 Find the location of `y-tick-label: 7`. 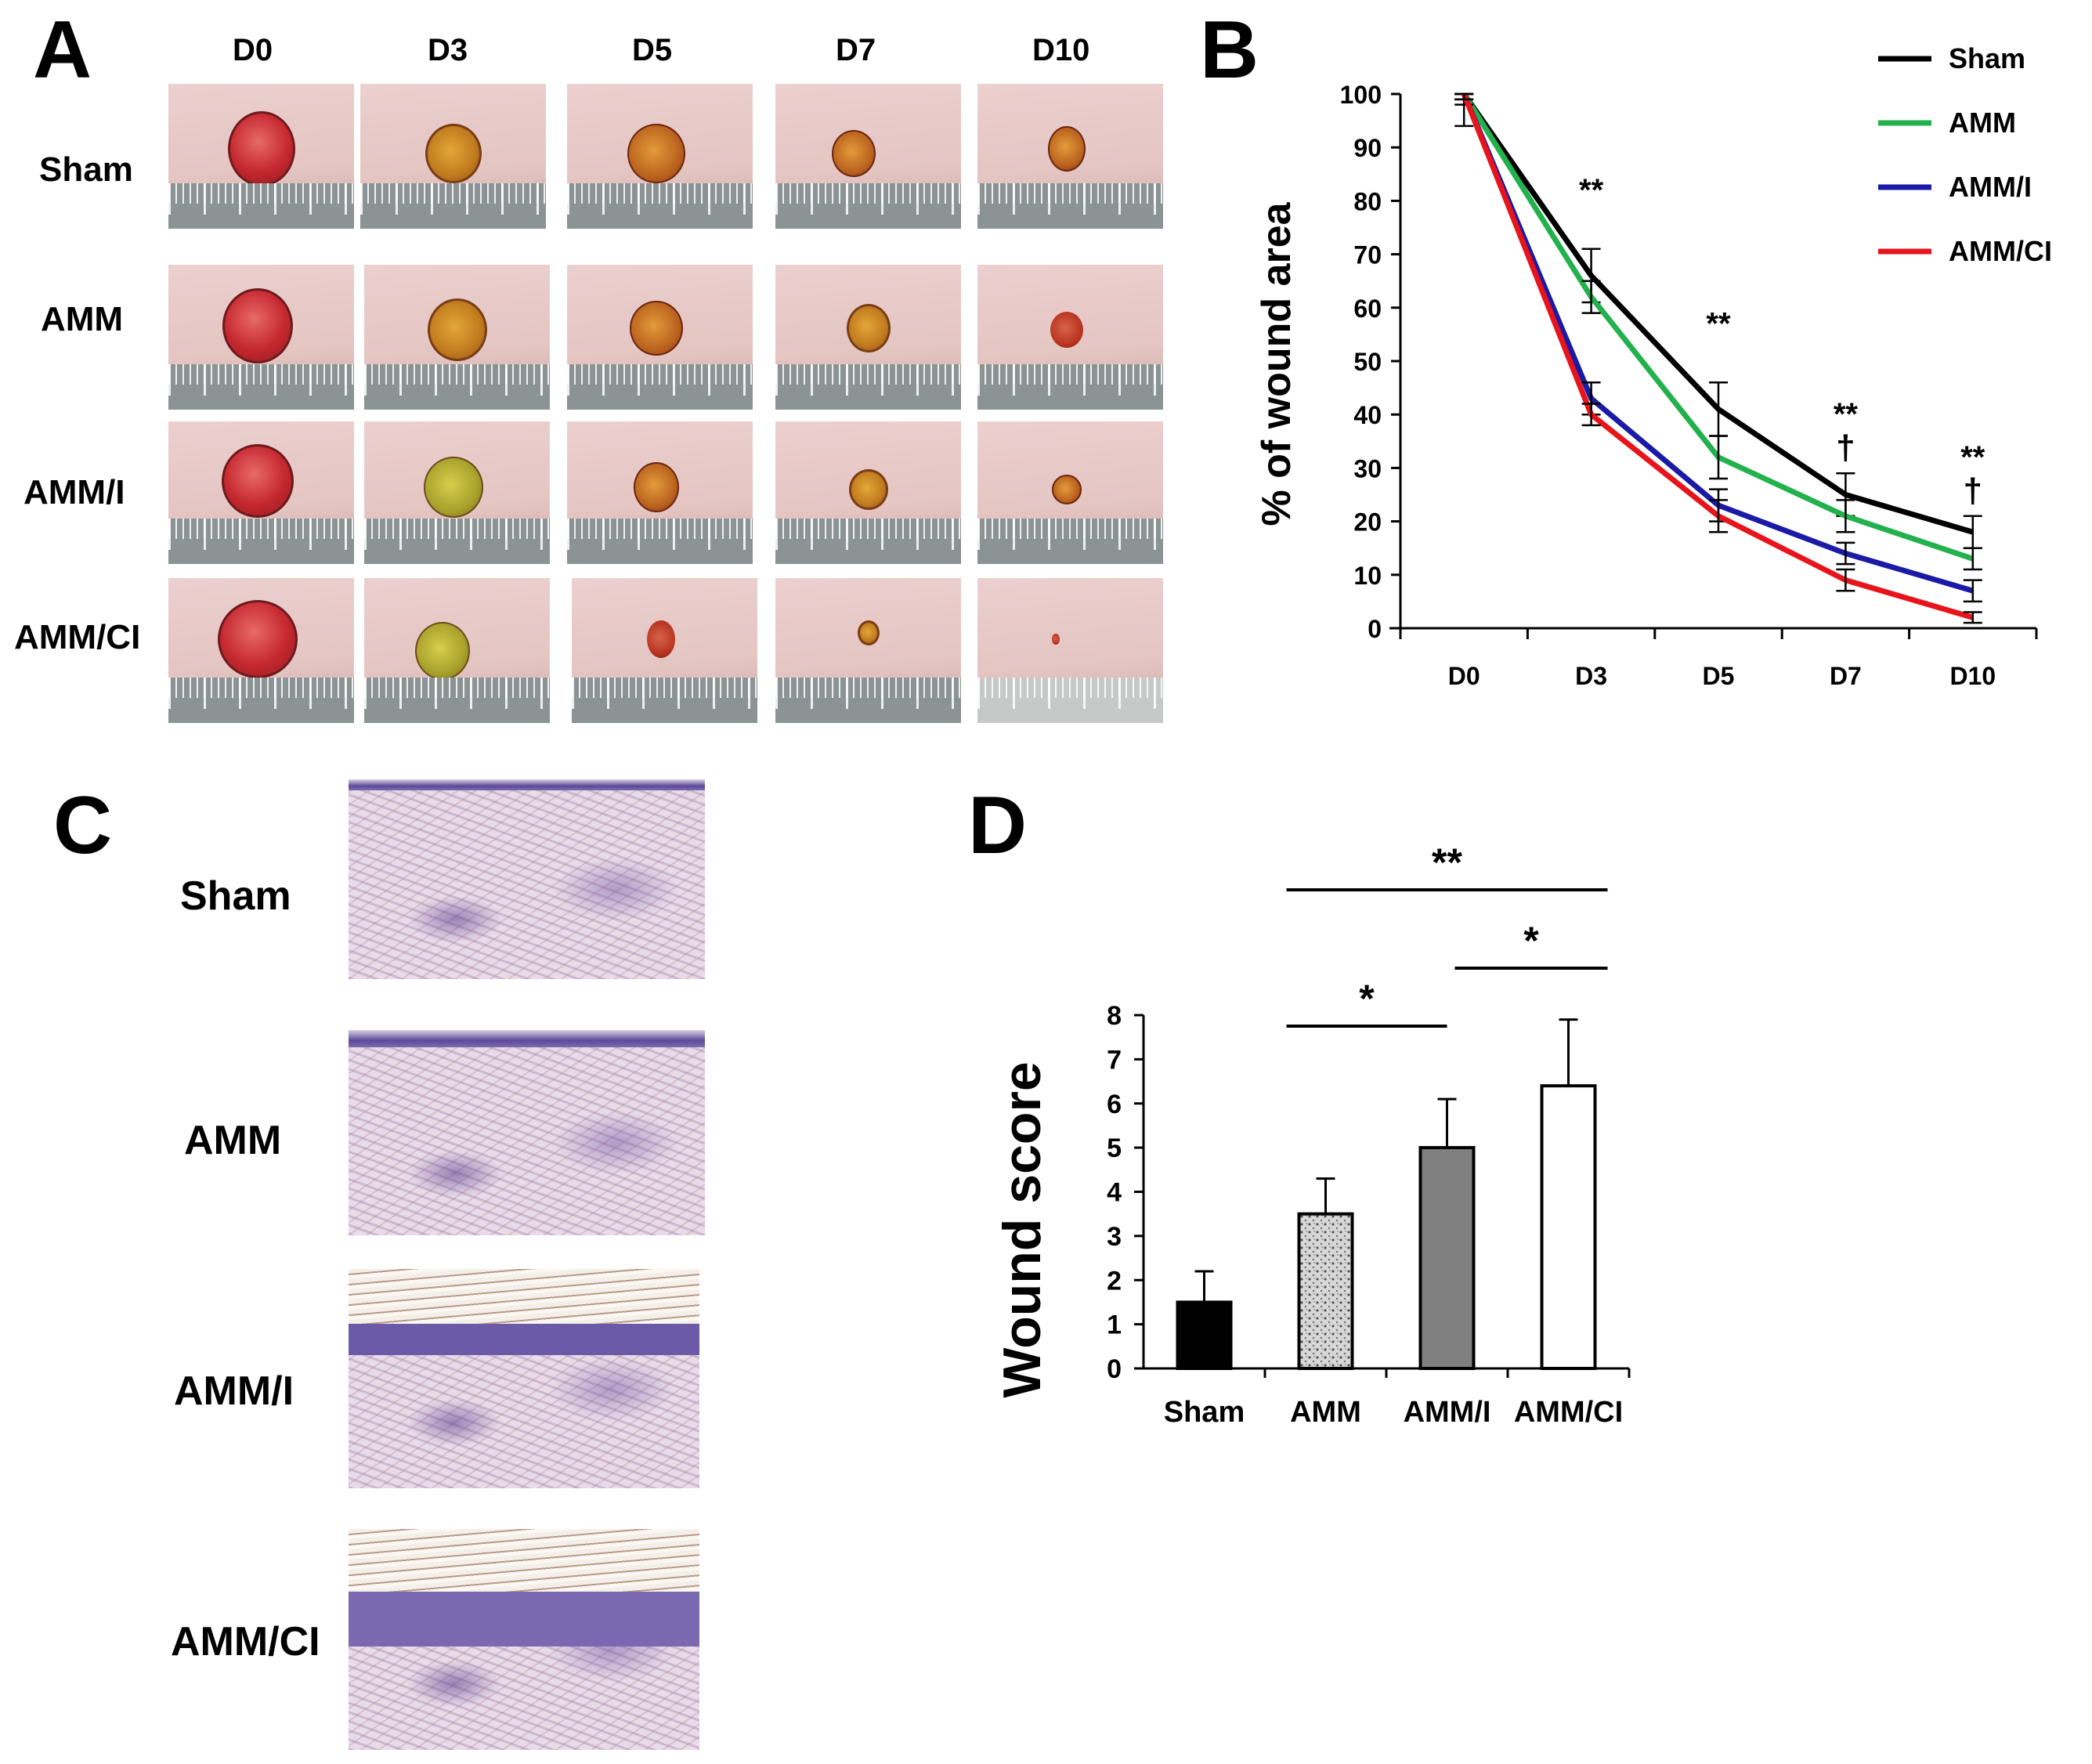

y-tick-label: 7 is located at coordinates (1114, 1060).